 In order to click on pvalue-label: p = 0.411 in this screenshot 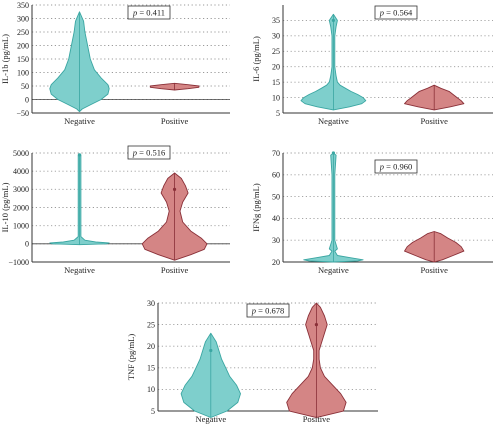, I will do `click(148, 13)`.